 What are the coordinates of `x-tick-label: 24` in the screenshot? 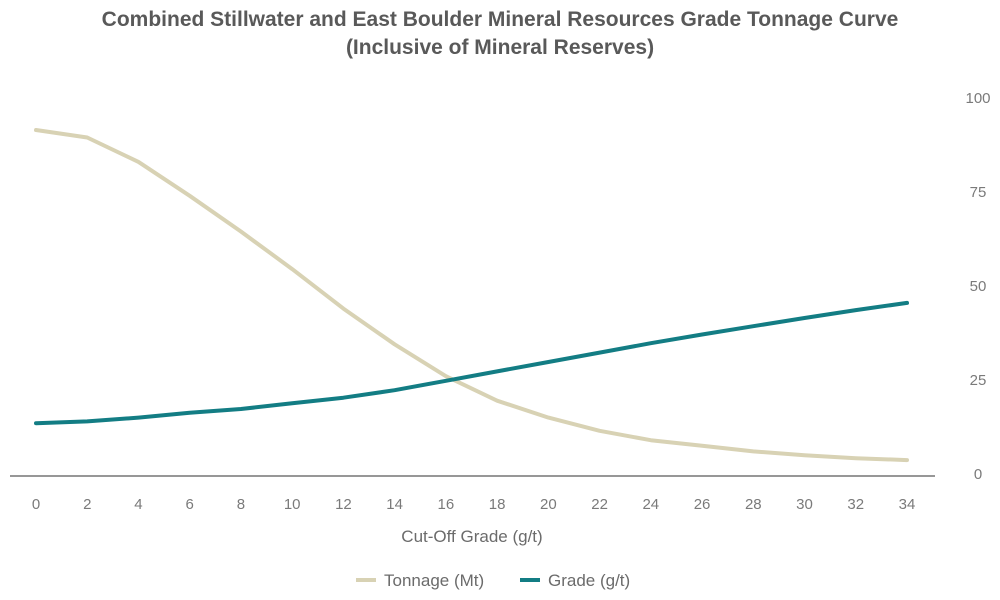 It's located at (650, 504).